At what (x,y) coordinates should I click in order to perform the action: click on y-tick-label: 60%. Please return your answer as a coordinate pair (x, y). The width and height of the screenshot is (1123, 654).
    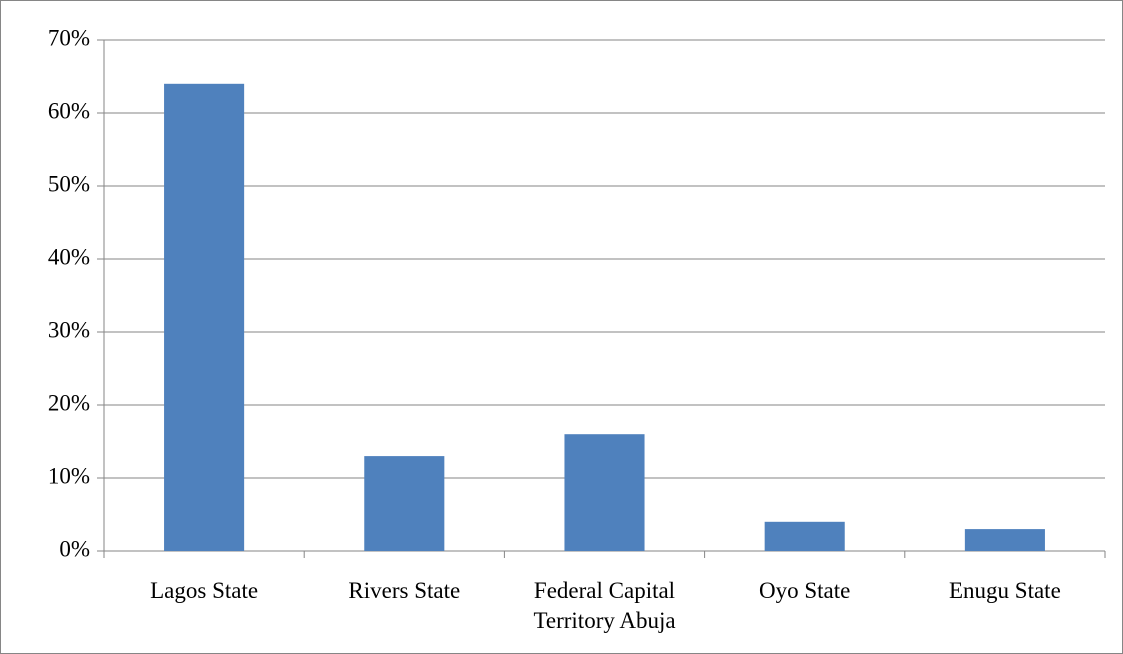
    Looking at the image, I should click on (69, 110).